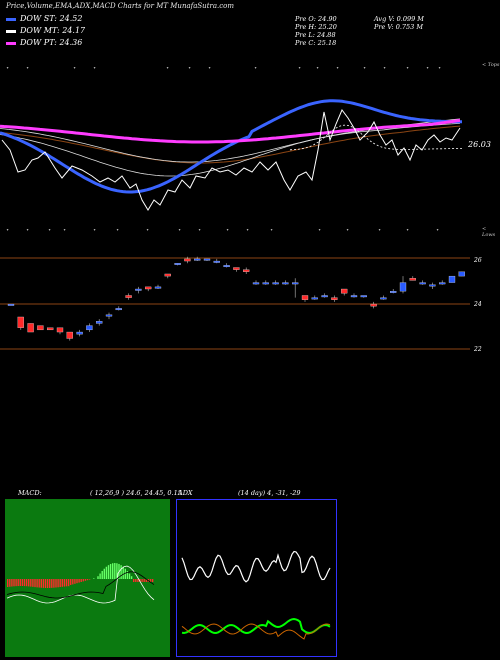 This screenshot has height=660, width=500. Describe the element at coordinates (399, 19) in the screenshot. I see `stat-avg-volume: Avg V: 0.099 M` at that location.